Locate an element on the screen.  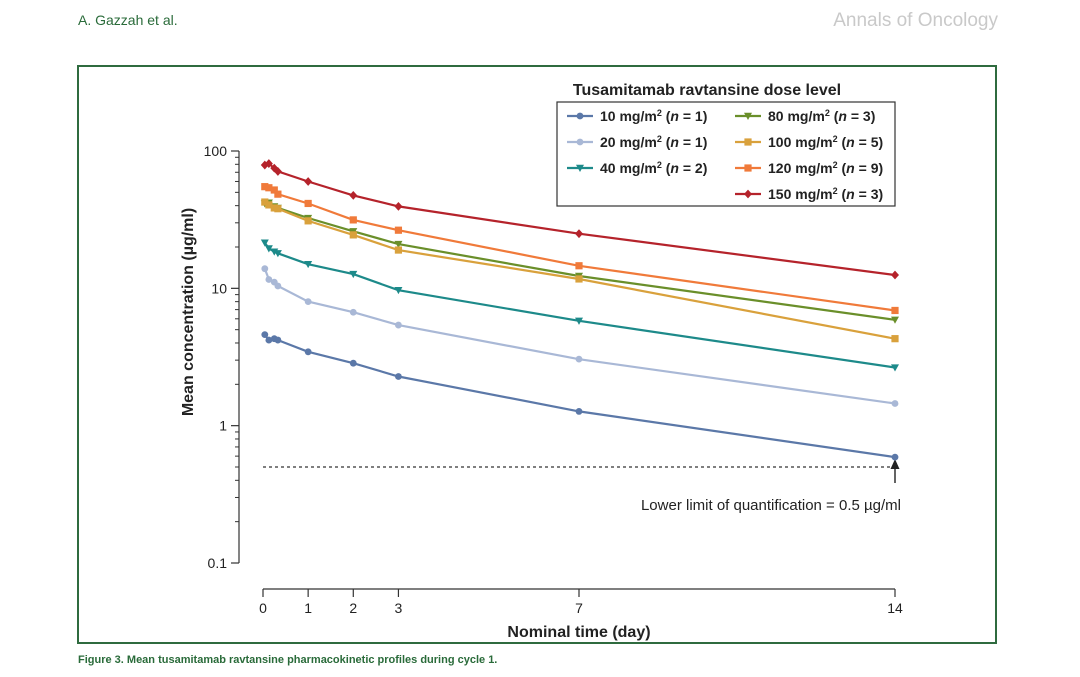
x-tick-label: 14 is located at coordinates (895, 608).